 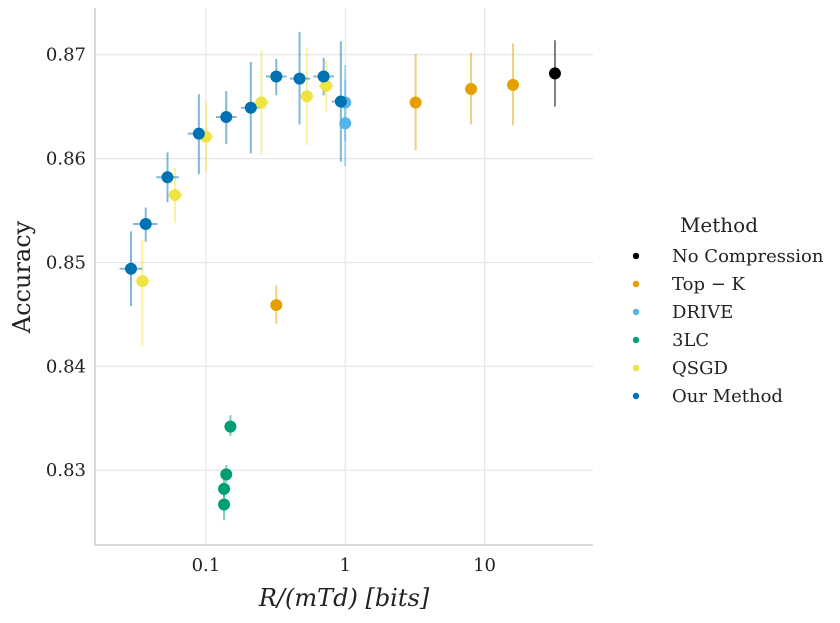 What do you see at coordinates (636, 284) in the screenshot?
I see `legend-marker-top-k` at bounding box center [636, 284].